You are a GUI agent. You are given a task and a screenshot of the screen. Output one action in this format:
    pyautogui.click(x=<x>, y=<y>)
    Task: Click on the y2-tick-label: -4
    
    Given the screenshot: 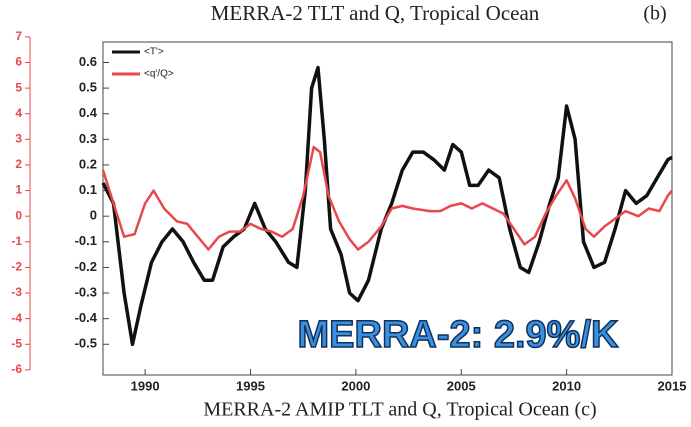 What is the action you would take?
    pyautogui.click(x=16, y=318)
    